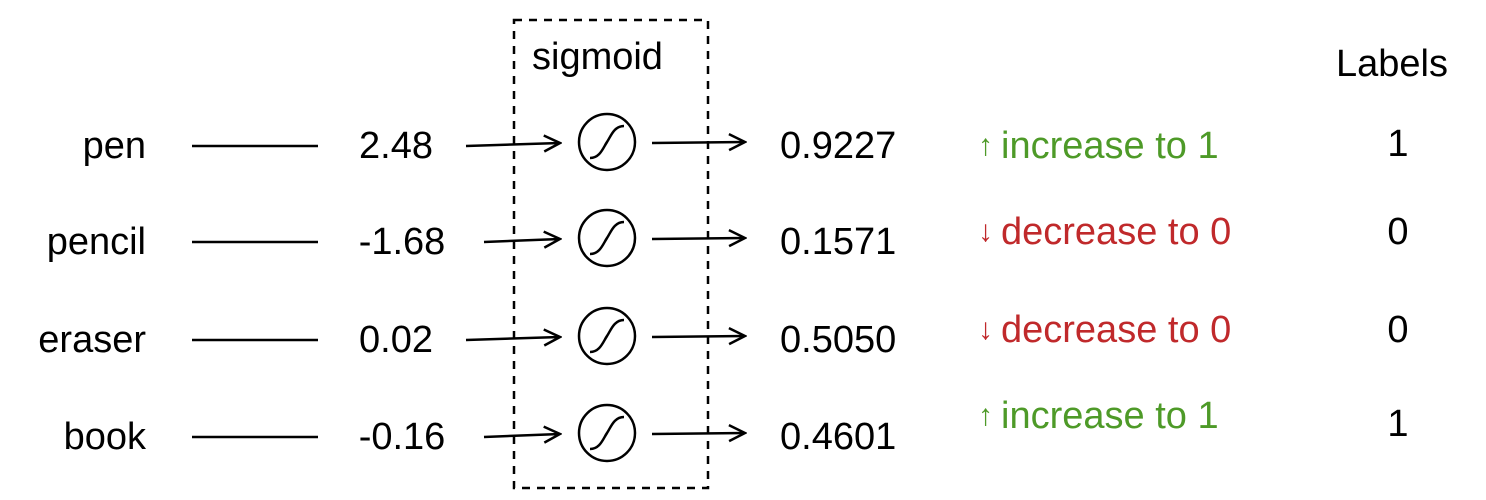 Image resolution: width=1486 pixels, height=500 pixels. Describe the element at coordinates (96, 242) in the screenshot. I see `word-pencil: pencil` at that location.